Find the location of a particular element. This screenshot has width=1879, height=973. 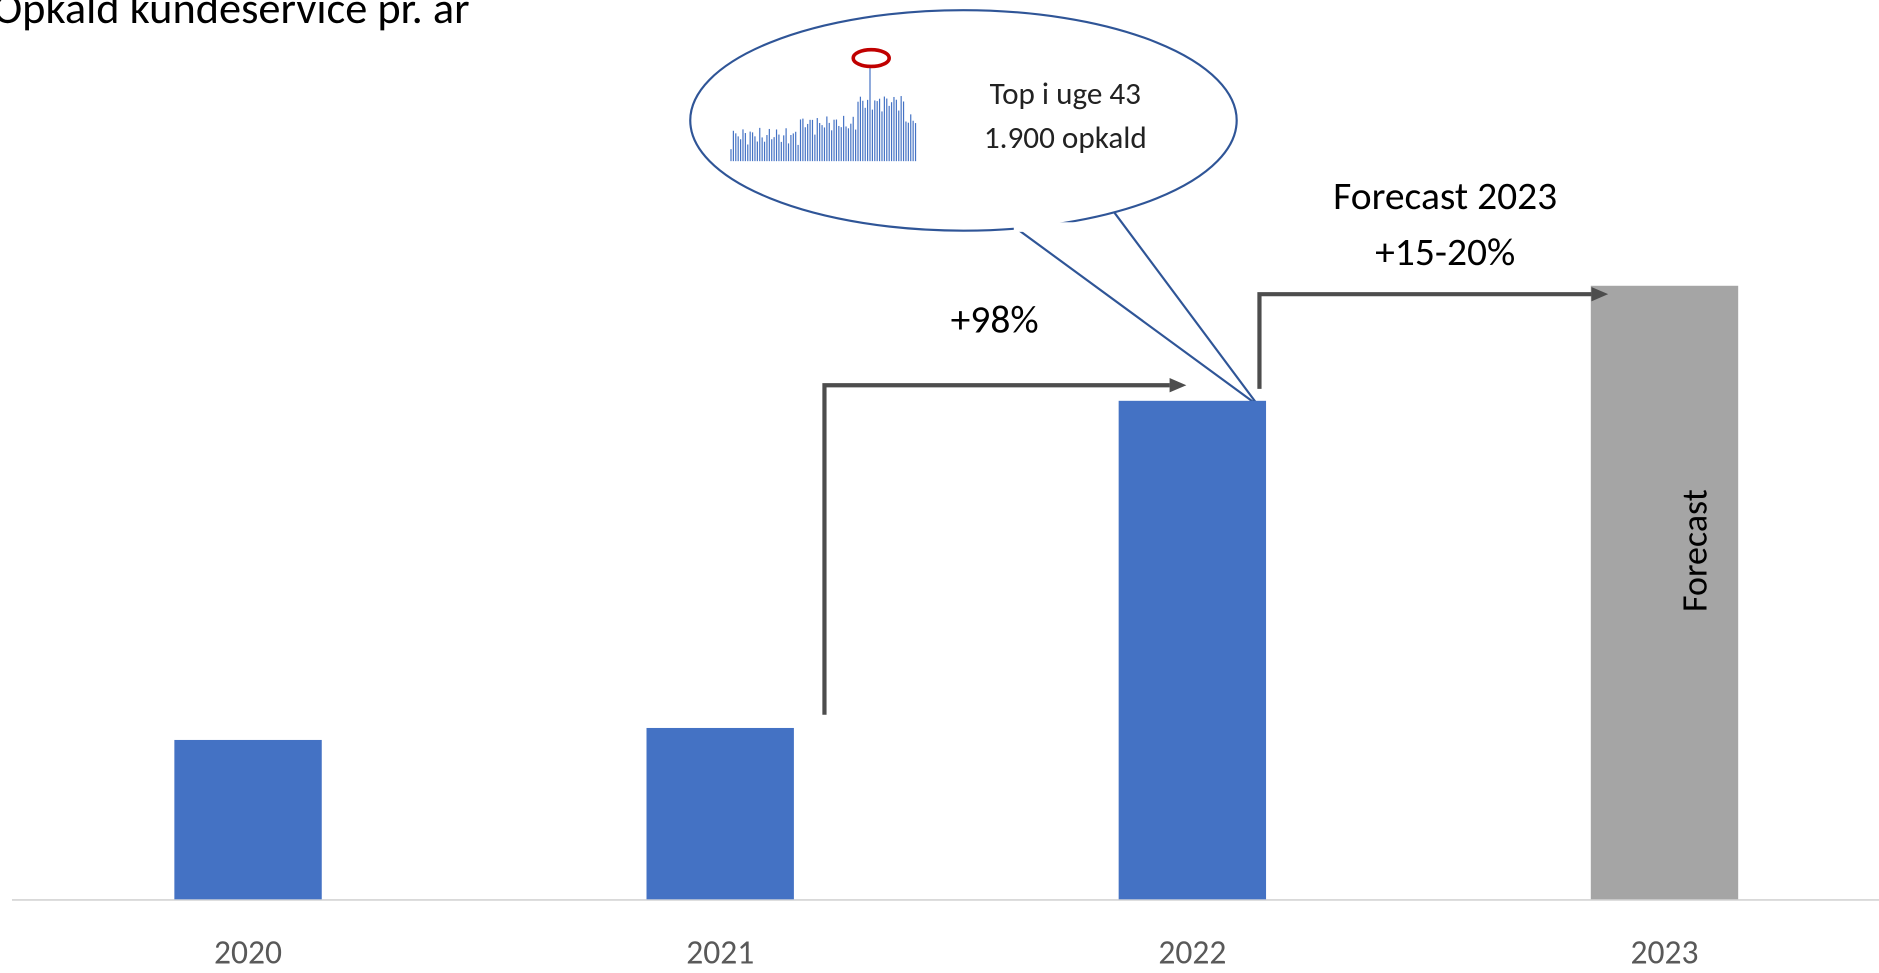

callout: Top i uge 43 1.900 opkald is located at coordinates (974, 208).